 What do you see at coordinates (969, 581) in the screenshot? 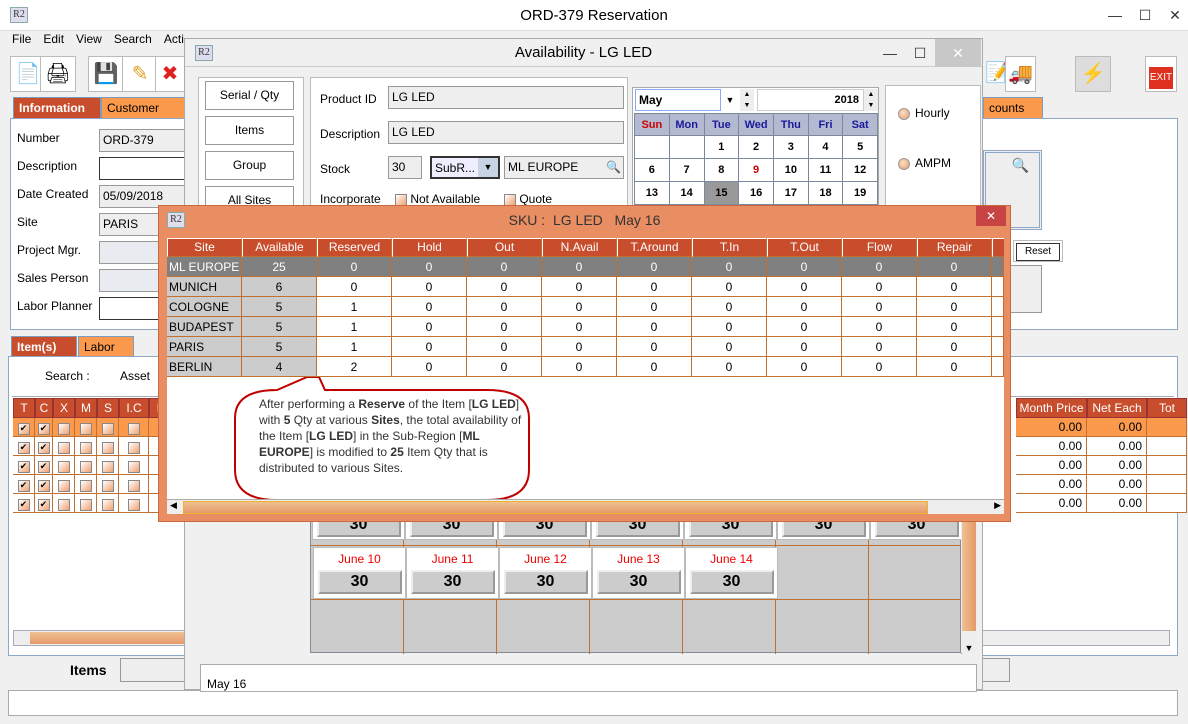
I see `month-vscrollbar: ▼` at bounding box center [969, 581].